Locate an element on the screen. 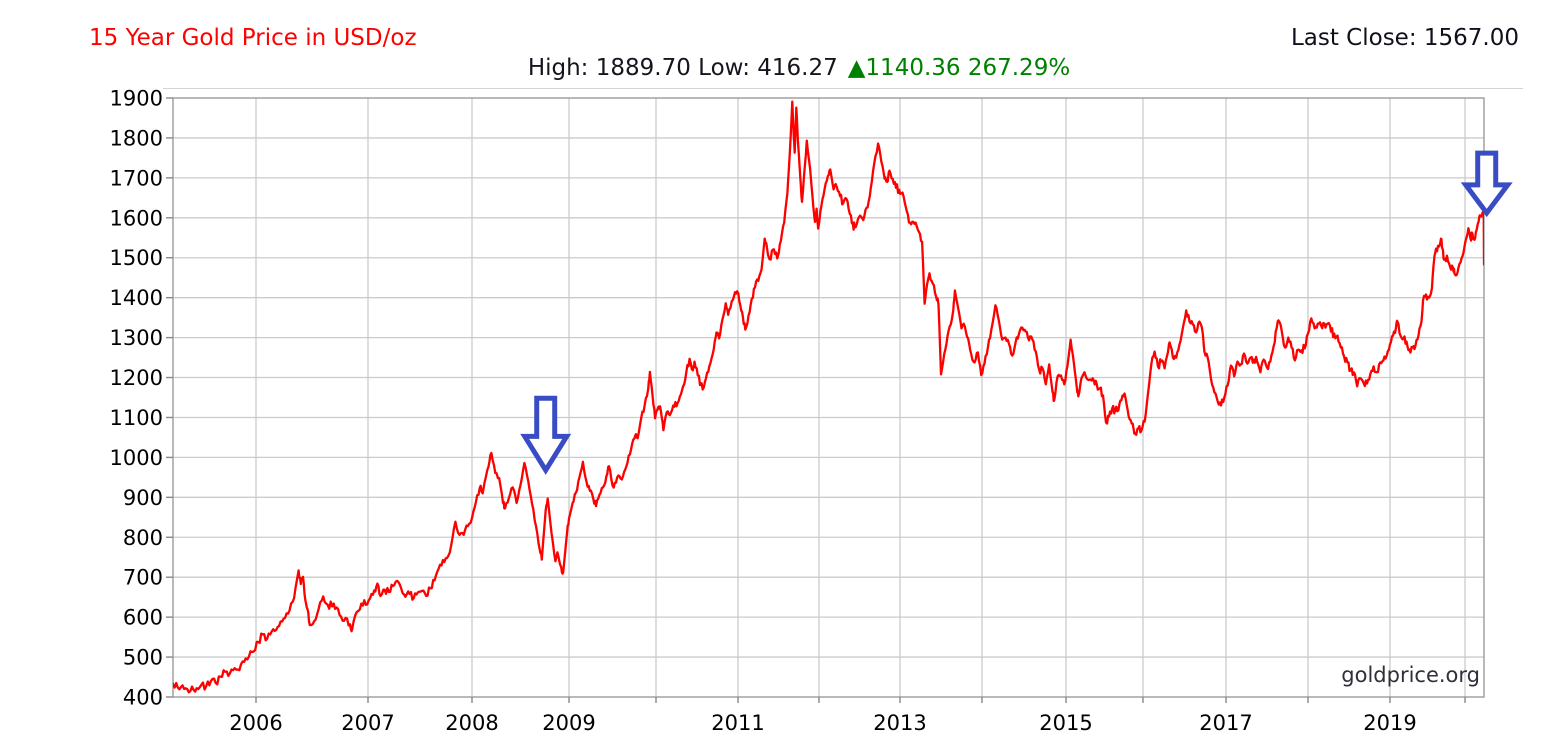  y-axis-tick-label: 500 is located at coordinates (143, 658).